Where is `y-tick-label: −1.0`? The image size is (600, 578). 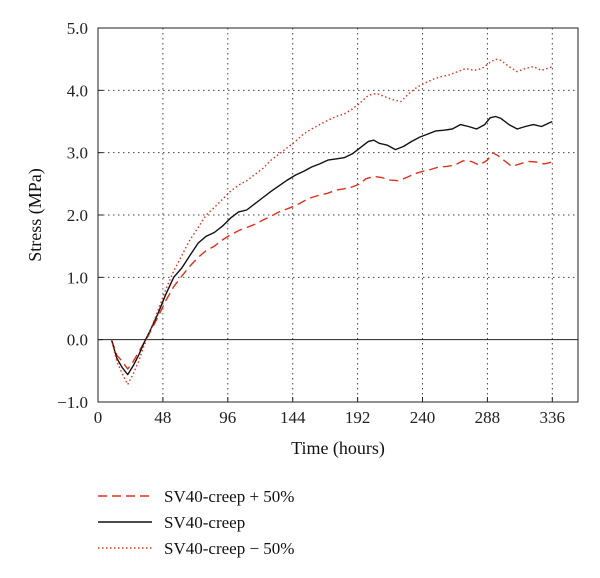 y-tick-label: −1.0 is located at coordinates (72, 402).